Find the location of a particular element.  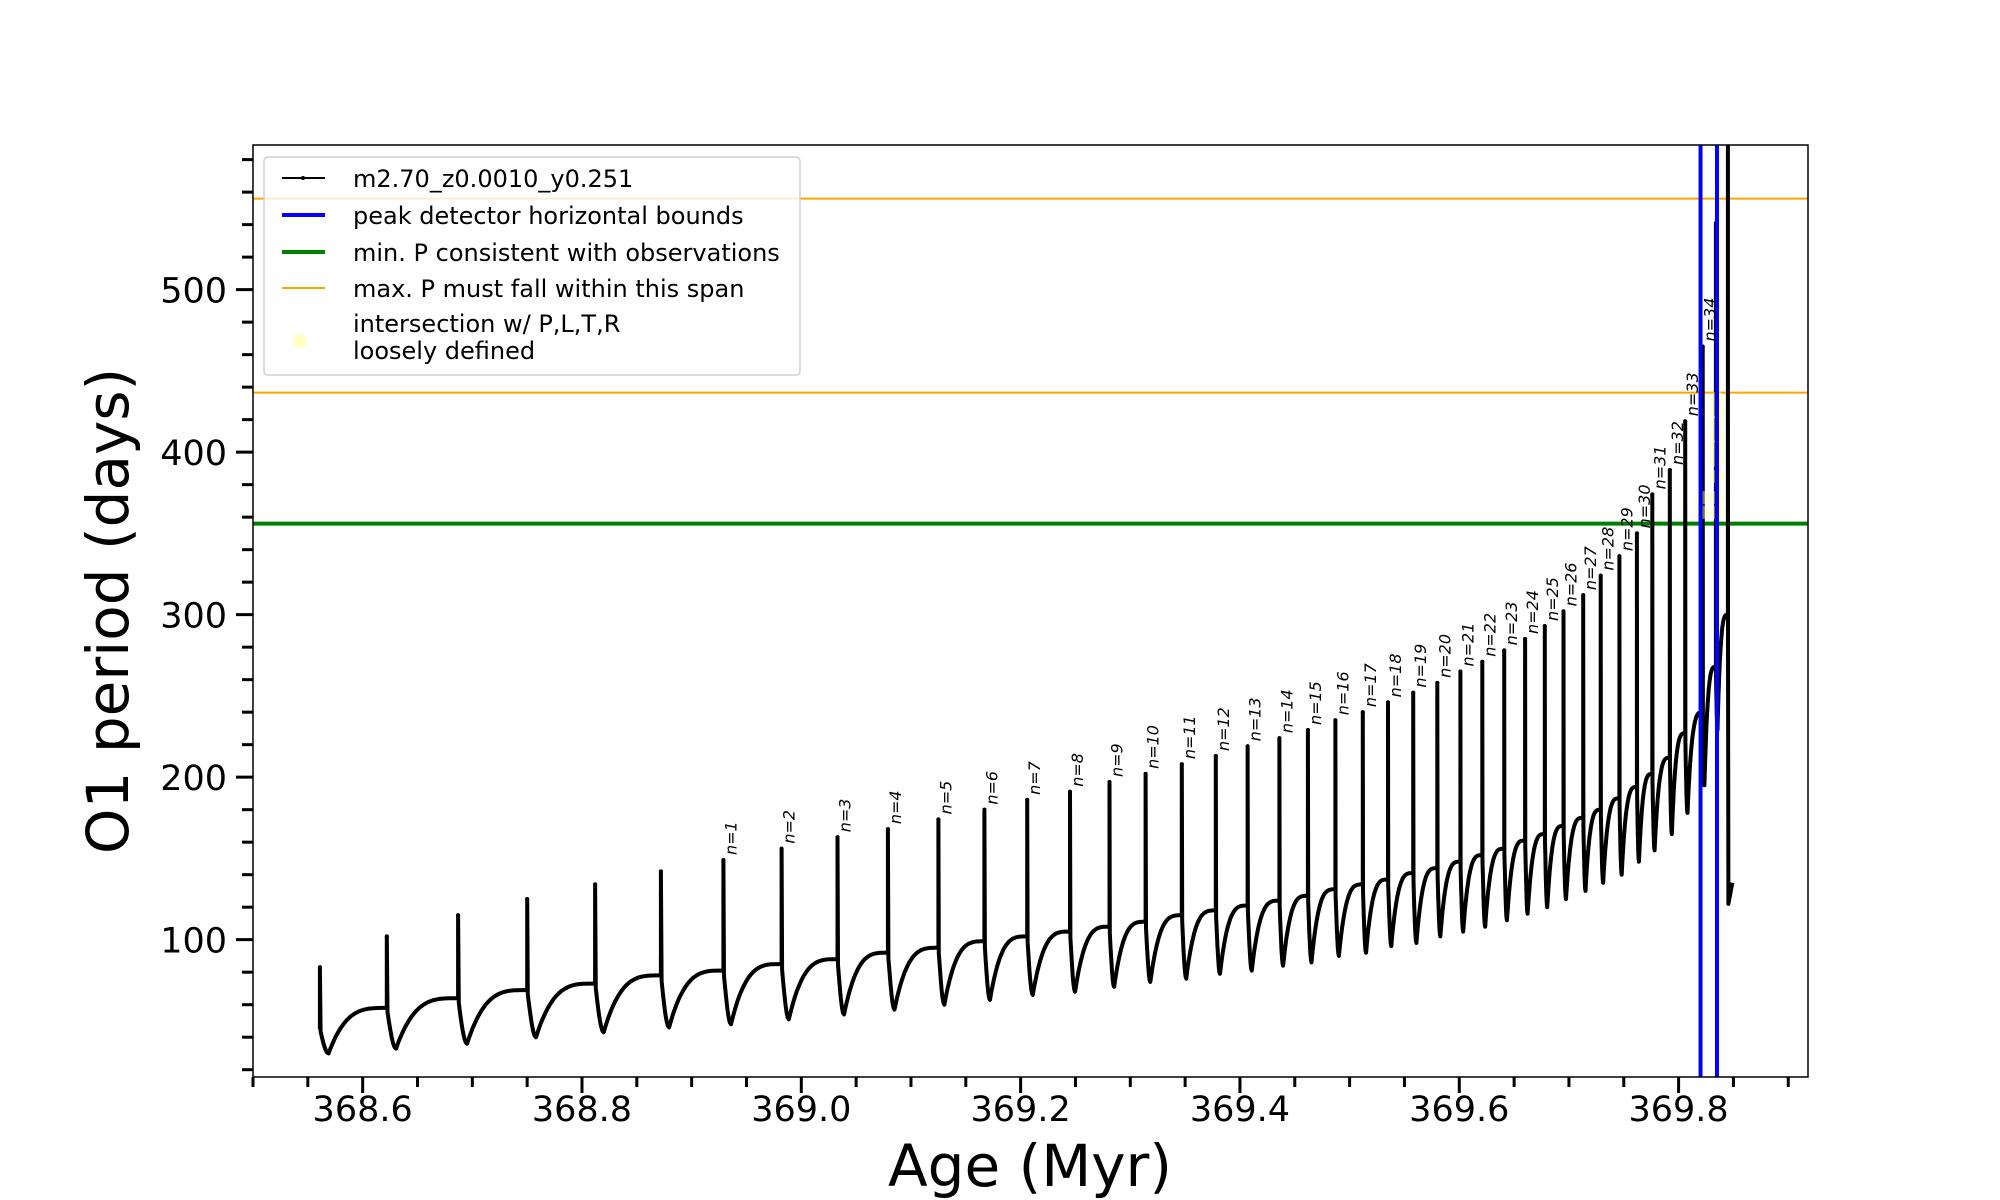

x-tick-label: 368.8 is located at coordinates (582, 1110).